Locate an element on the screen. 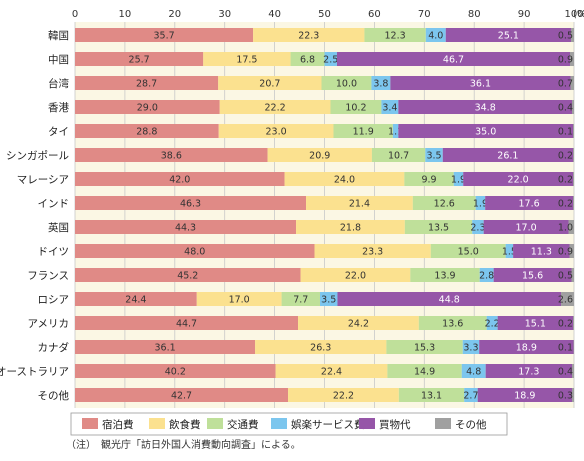 The width and height of the screenshot is (584, 461). category-label: 英国 is located at coordinates (58, 227).